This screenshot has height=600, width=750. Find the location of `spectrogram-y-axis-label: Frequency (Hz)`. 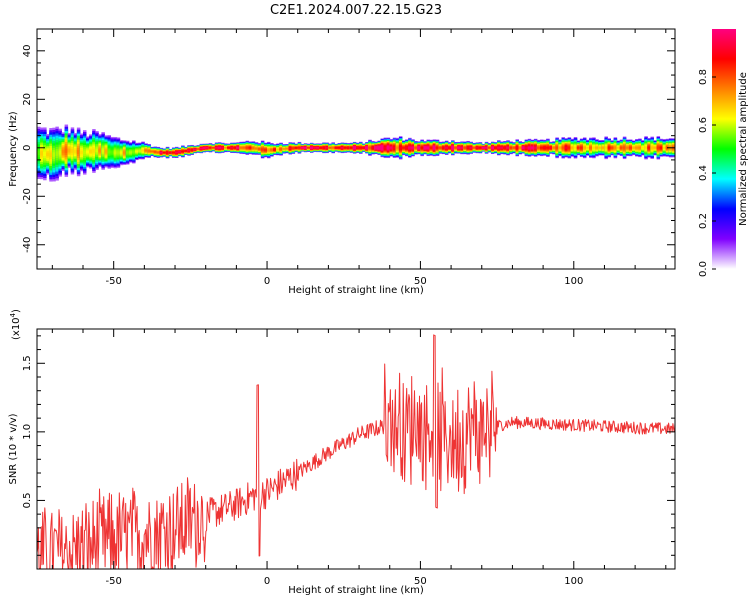

spectrogram-y-axis-label: Frequency (Hz) is located at coordinates (13, 149).